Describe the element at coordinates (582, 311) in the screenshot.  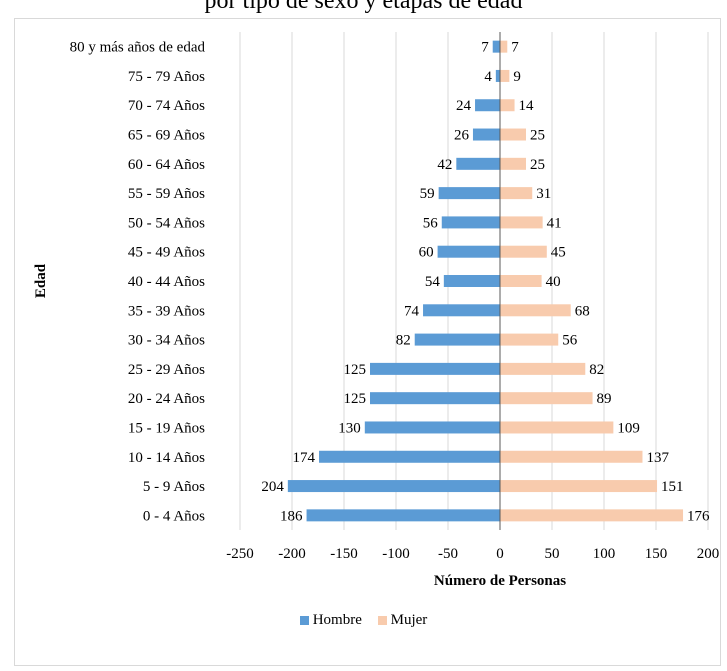
I see `data-label-mujer: 68` at that location.